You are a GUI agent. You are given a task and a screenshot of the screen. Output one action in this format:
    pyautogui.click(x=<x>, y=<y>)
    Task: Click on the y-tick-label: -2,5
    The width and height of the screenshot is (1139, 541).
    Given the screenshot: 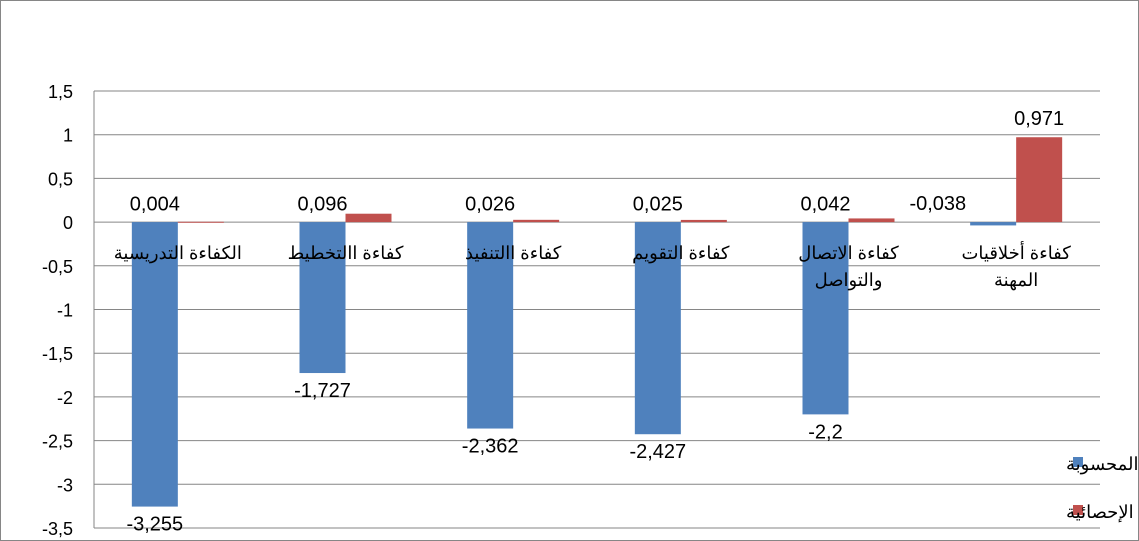 What is the action you would take?
    pyautogui.click(x=57, y=442)
    